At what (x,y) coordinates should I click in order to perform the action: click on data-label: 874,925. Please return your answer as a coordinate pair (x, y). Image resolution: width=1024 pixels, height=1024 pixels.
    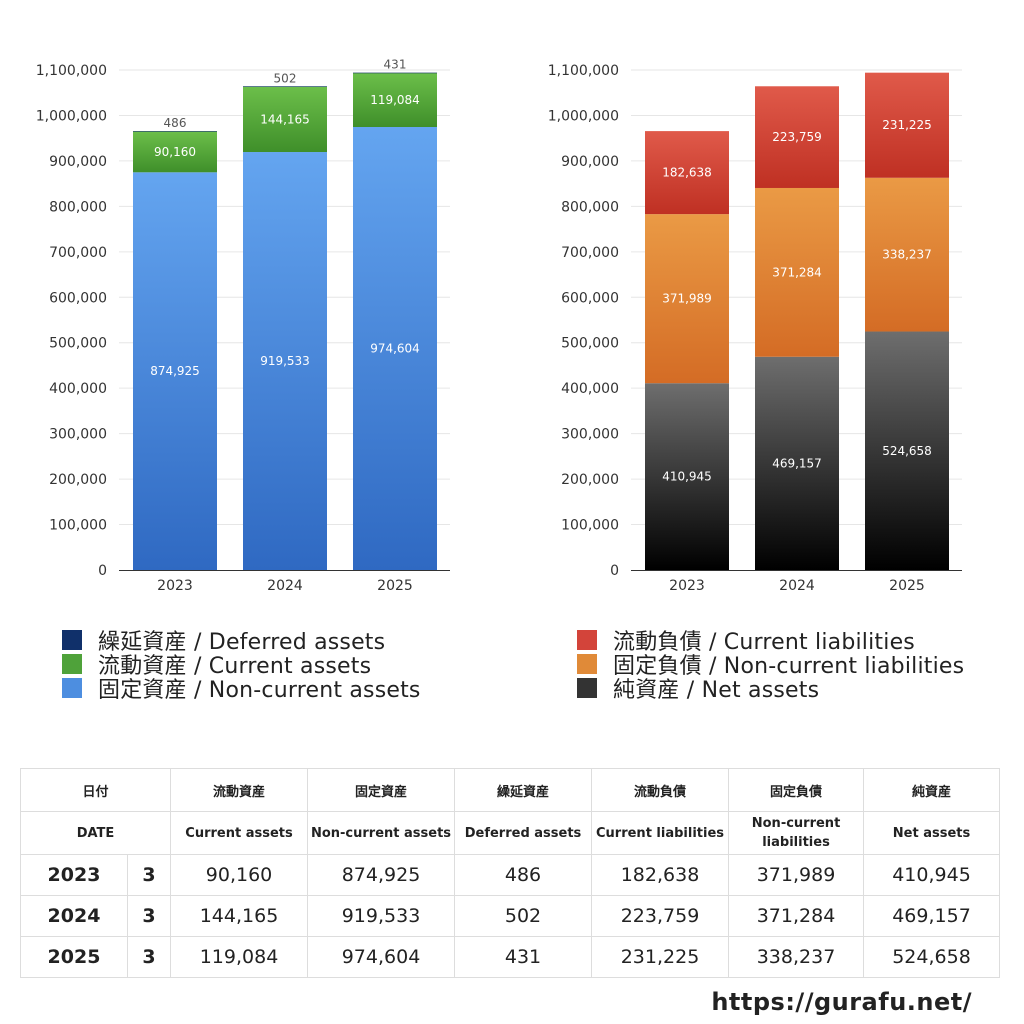
    Looking at the image, I should click on (175, 371).